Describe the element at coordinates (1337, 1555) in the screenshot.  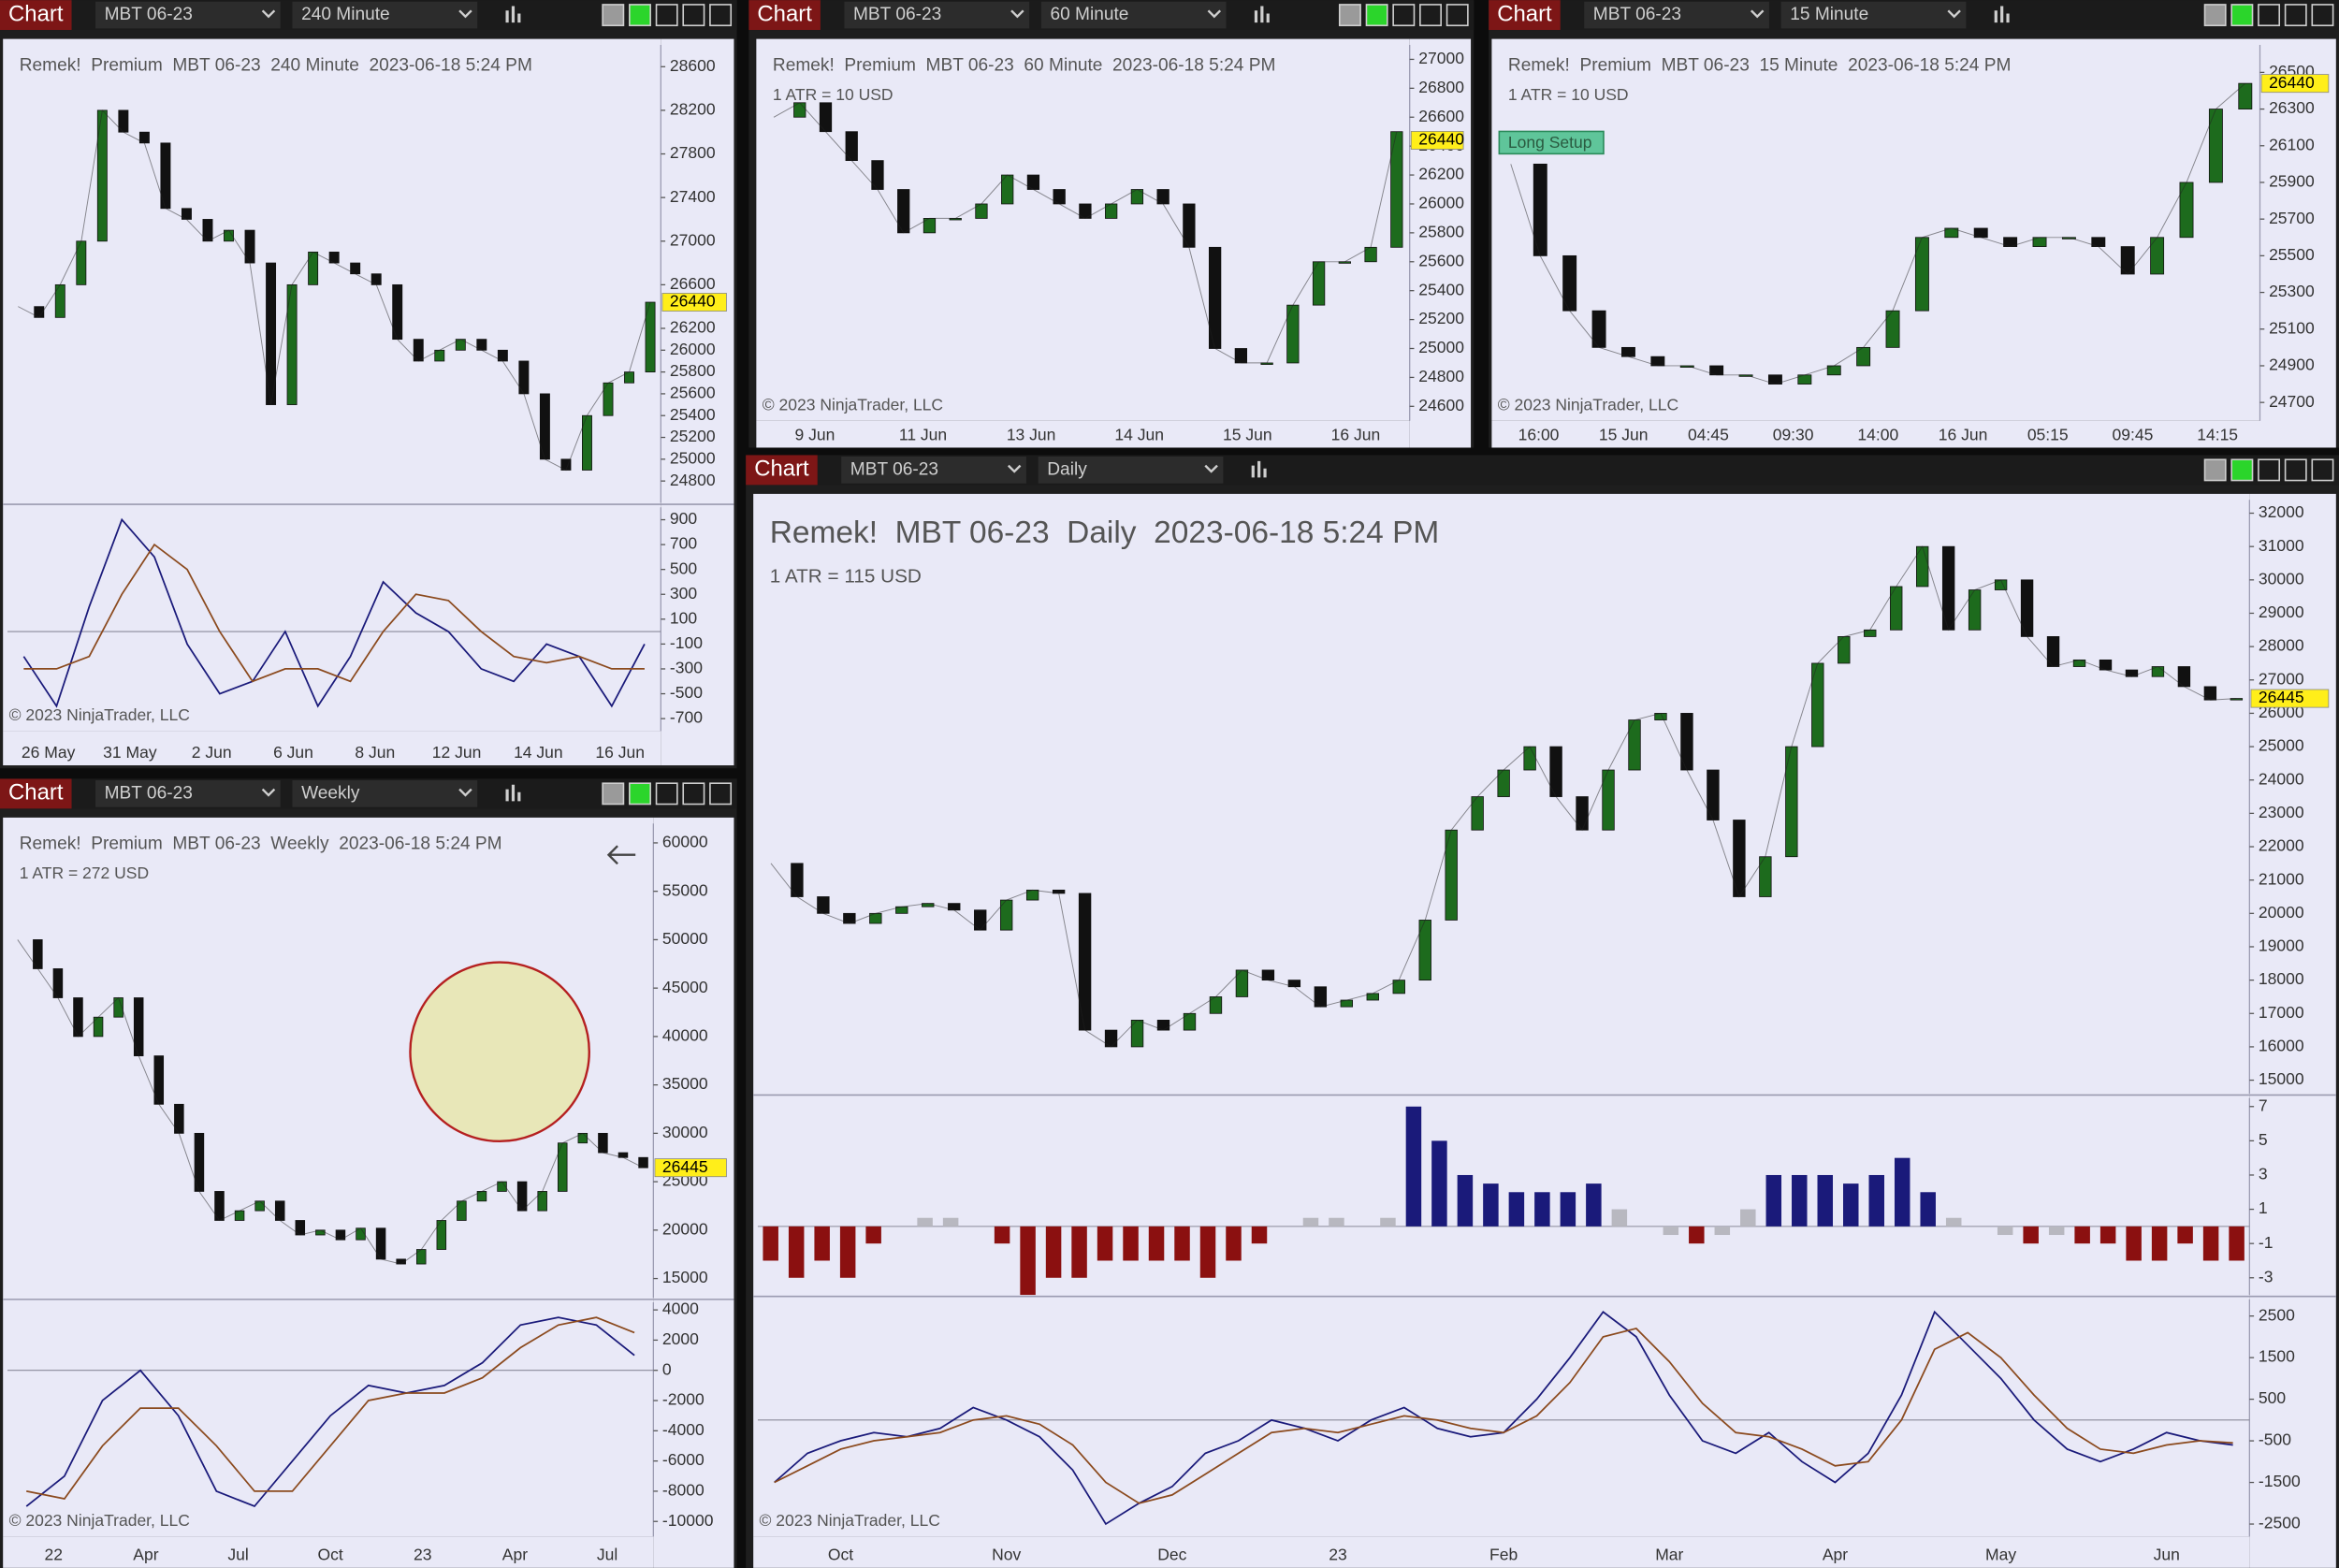
I see `x-tick-label: 23` at that location.